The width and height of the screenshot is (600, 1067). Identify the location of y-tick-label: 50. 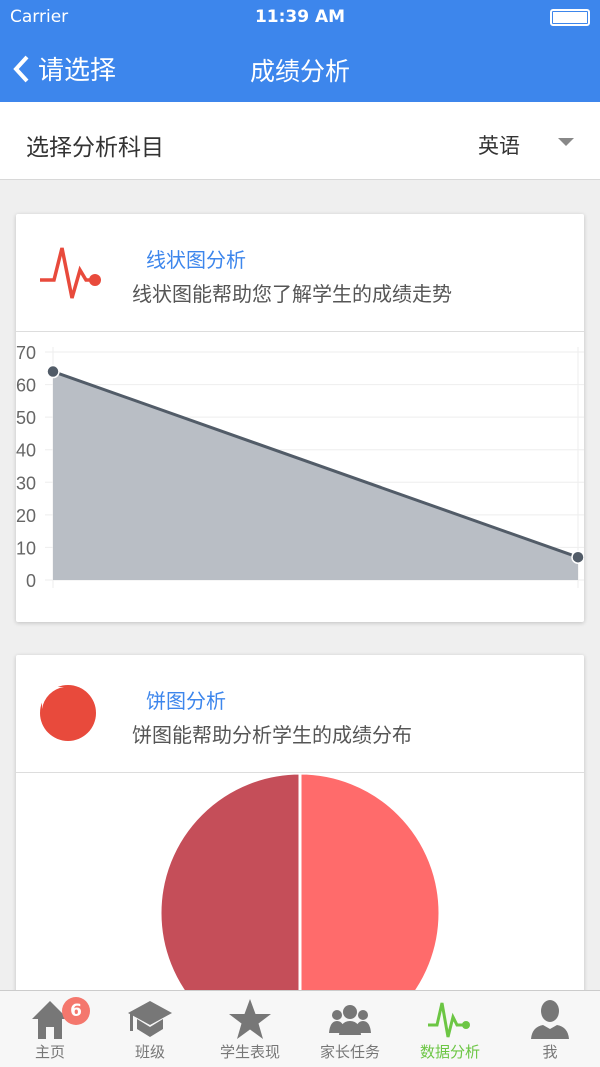
(26, 418).